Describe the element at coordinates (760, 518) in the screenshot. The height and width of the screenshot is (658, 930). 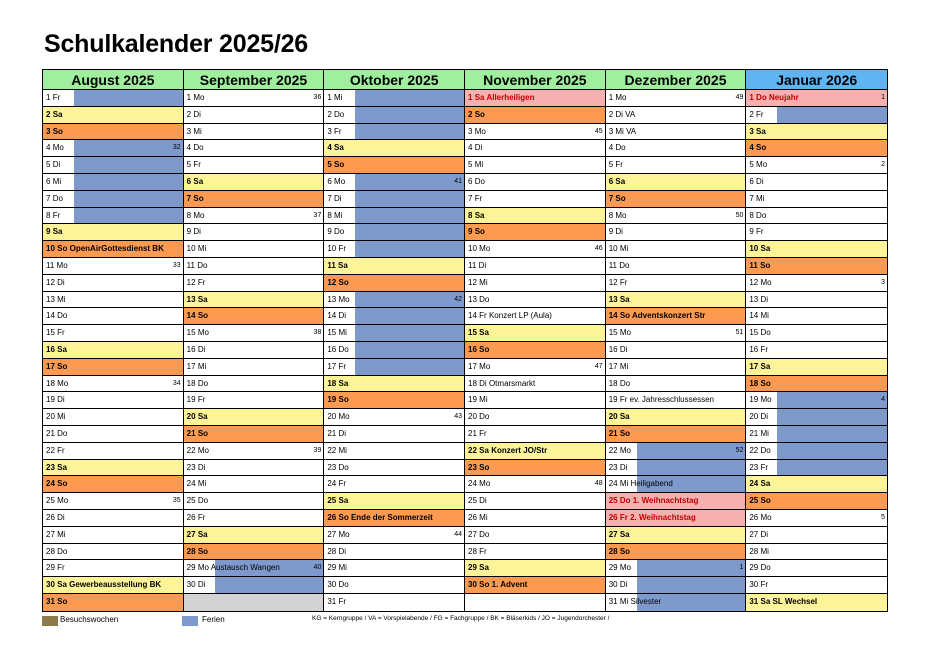
I see `day-label: 26 Mo` at that location.